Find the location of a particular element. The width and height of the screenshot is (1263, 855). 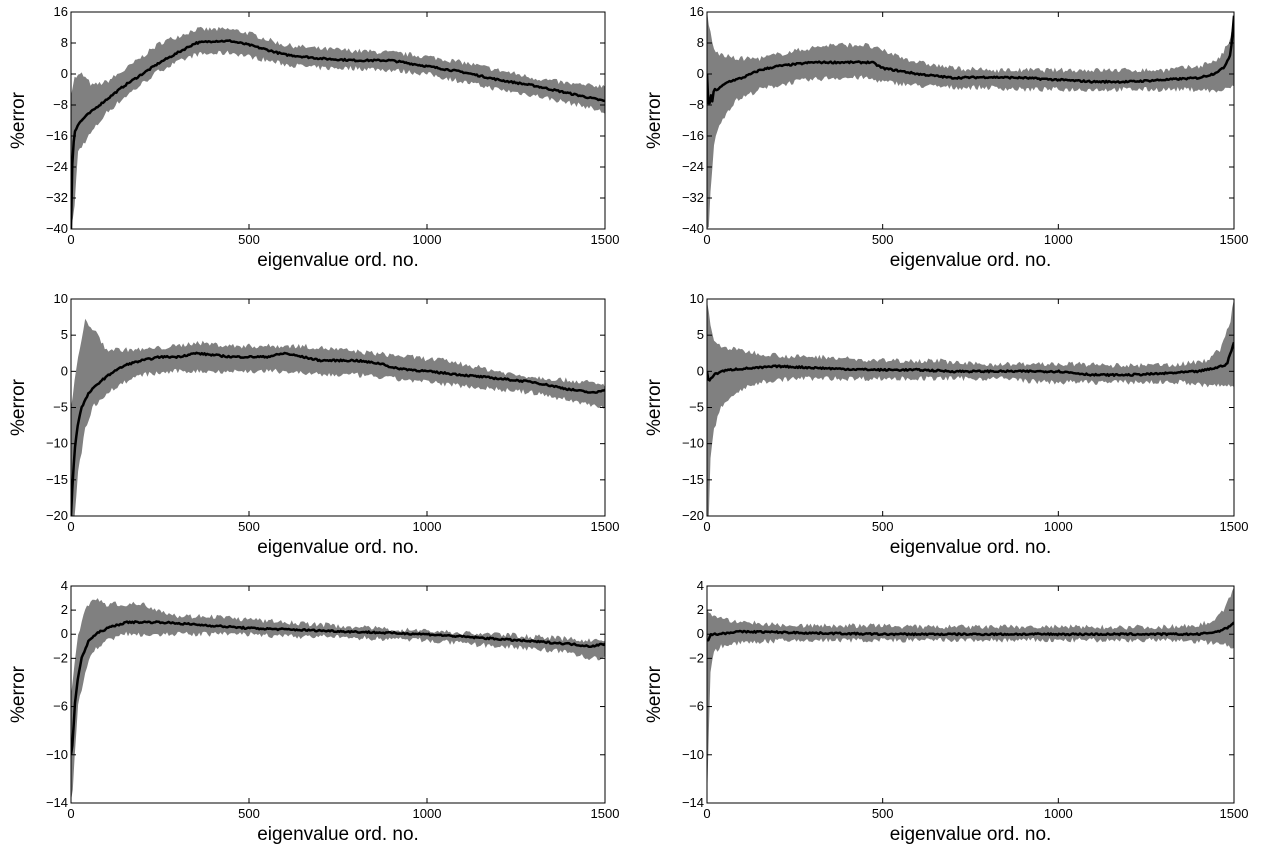

y-tick-label: 2 is located at coordinates (700, 609).